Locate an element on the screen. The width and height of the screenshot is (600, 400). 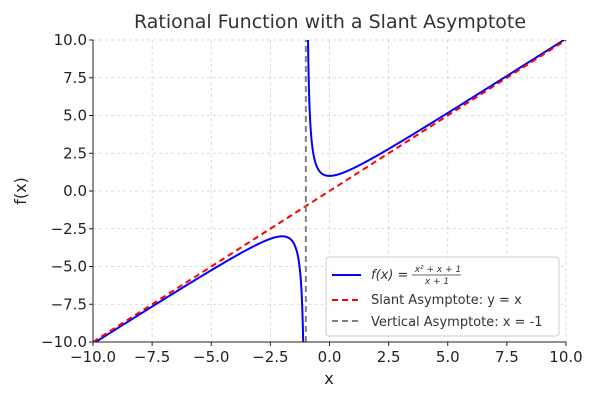
x-tick-label: 5.0 is located at coordinates (448, 357).